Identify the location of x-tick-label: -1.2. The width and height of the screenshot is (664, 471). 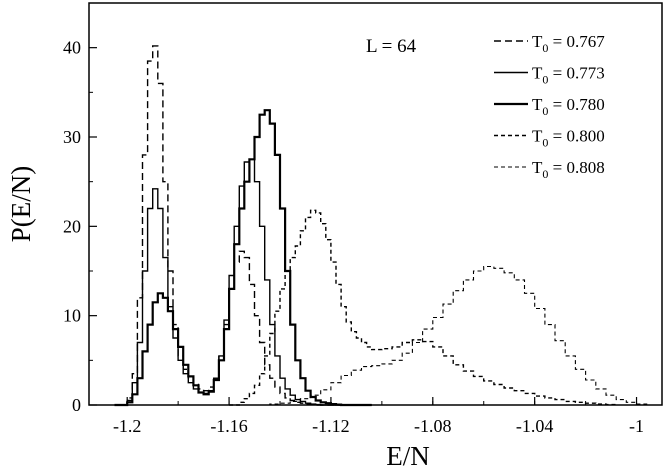
(127, 426).